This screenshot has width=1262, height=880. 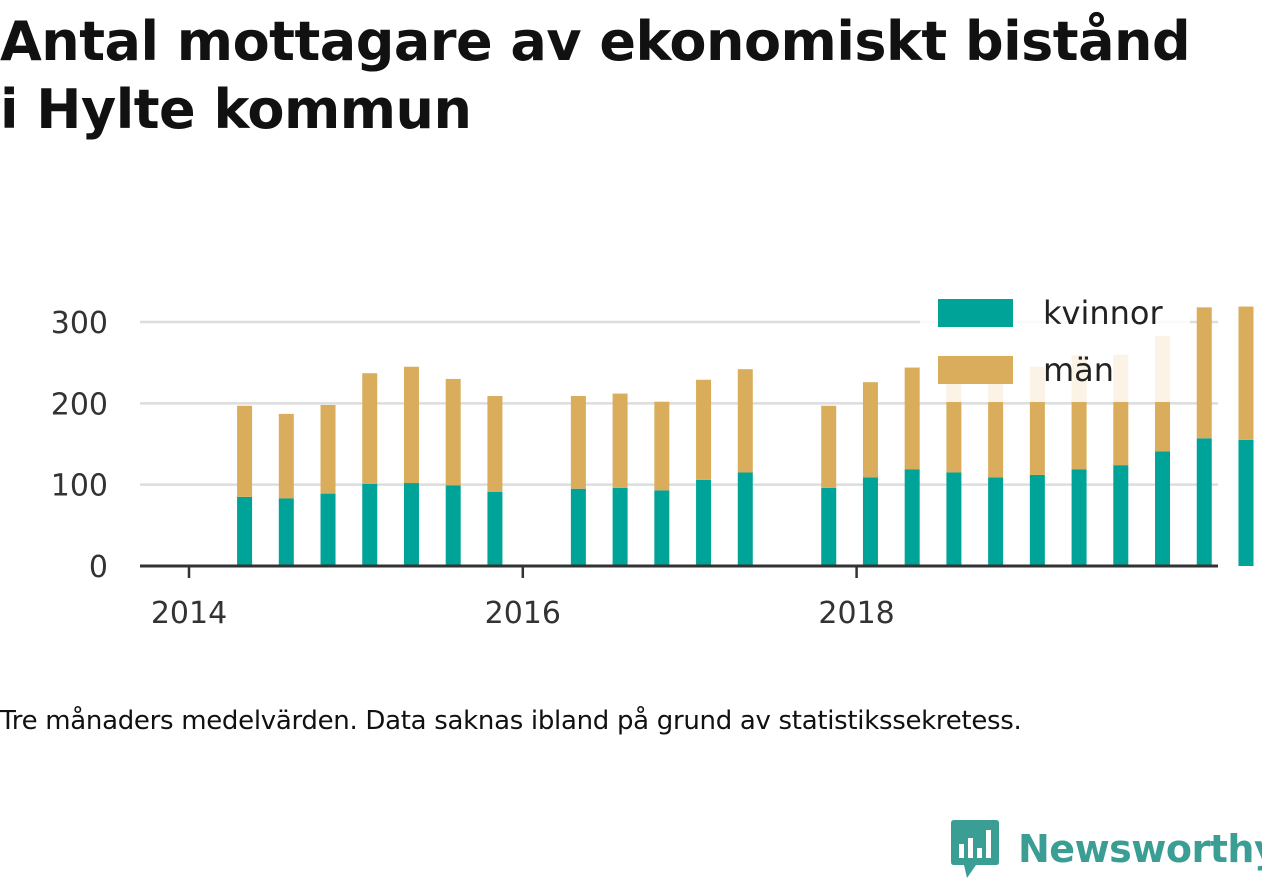 What do you see at coordinates (975, 849) in the screenshot?
I see `newsworthy-logo-icon` at bounding box center [975, 849].